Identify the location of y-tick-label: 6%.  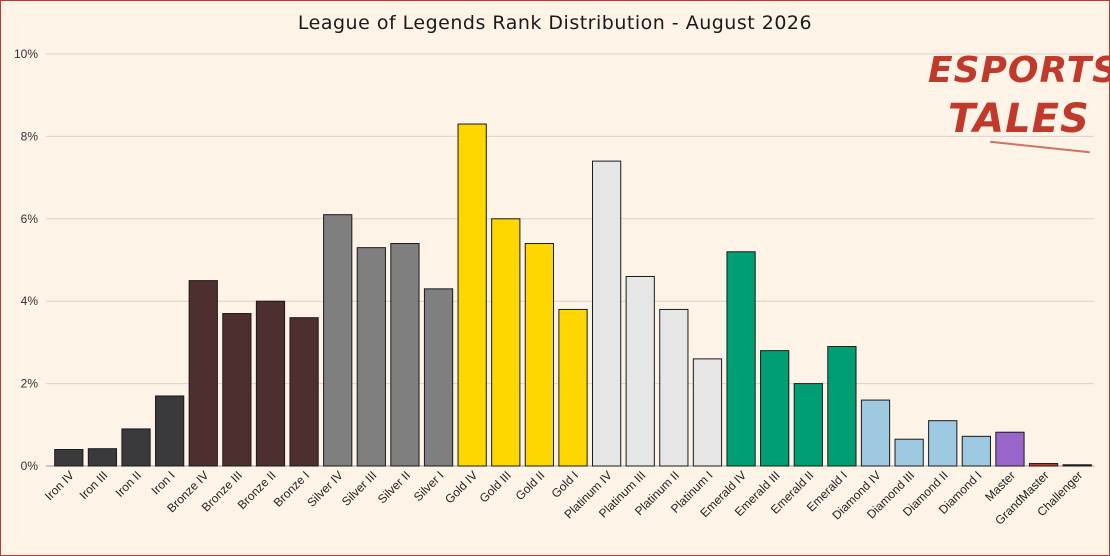
(30, 219).